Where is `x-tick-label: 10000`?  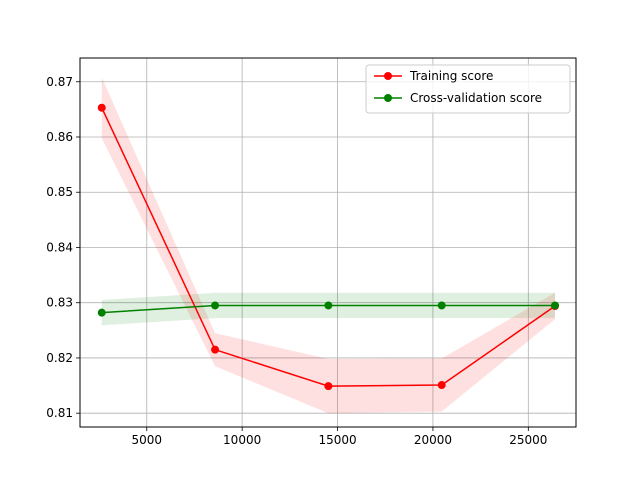 x-tick-label: 10000 is located at coordinates (242, 440).